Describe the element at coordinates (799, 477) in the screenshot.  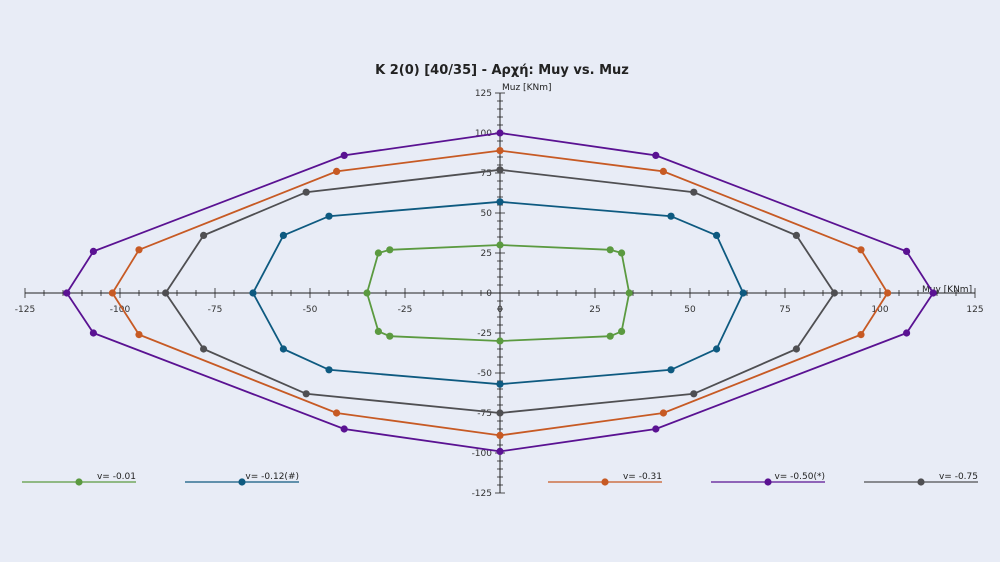
I see `legend-label-3: v= -0.50(*)` at that location.